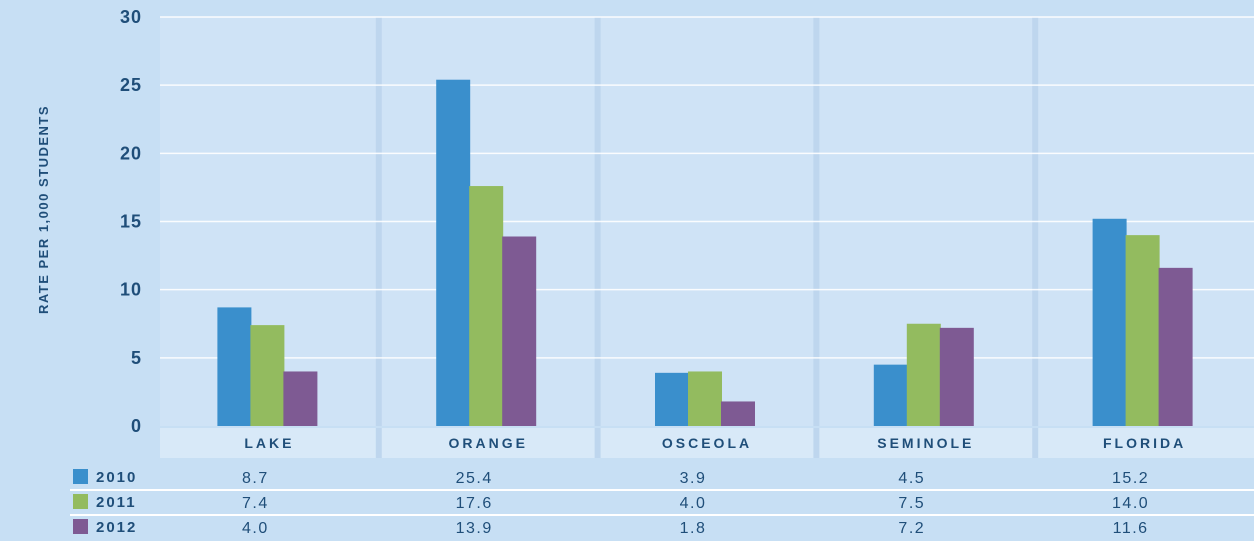  What do you see at coordinates (1142, 330) in the screenshot?
I see `bar-2011-florida` at bounding box center [1142, 330].